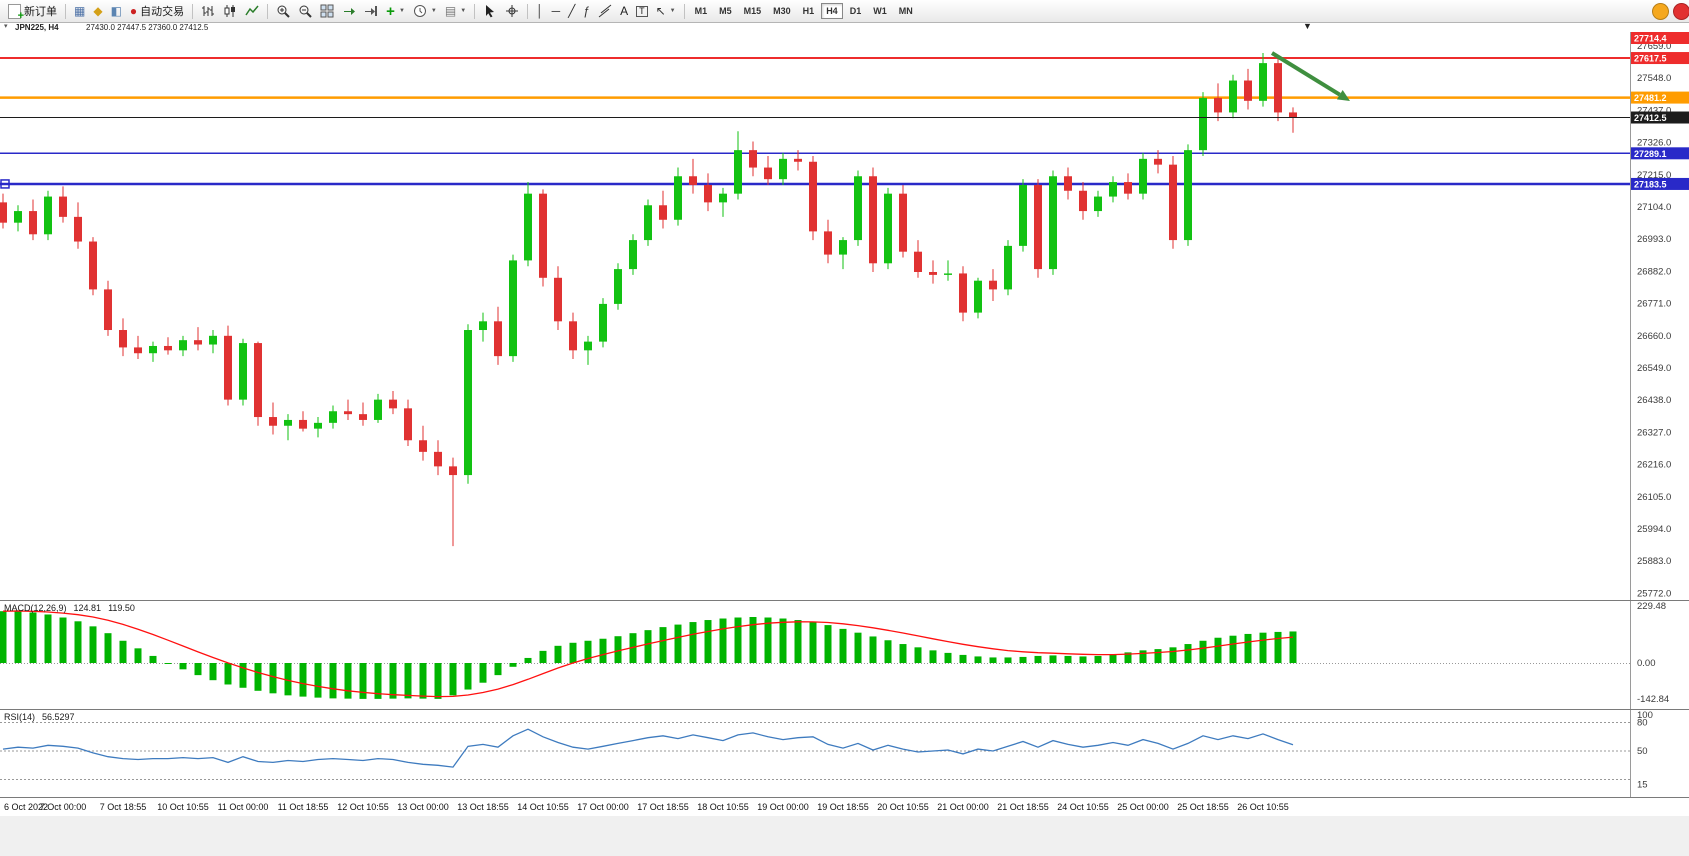 The image size is (1689, 856). Describe the element at coordinates (79, 11) in the screenshot. I see `charts-button: ▦` at that location.